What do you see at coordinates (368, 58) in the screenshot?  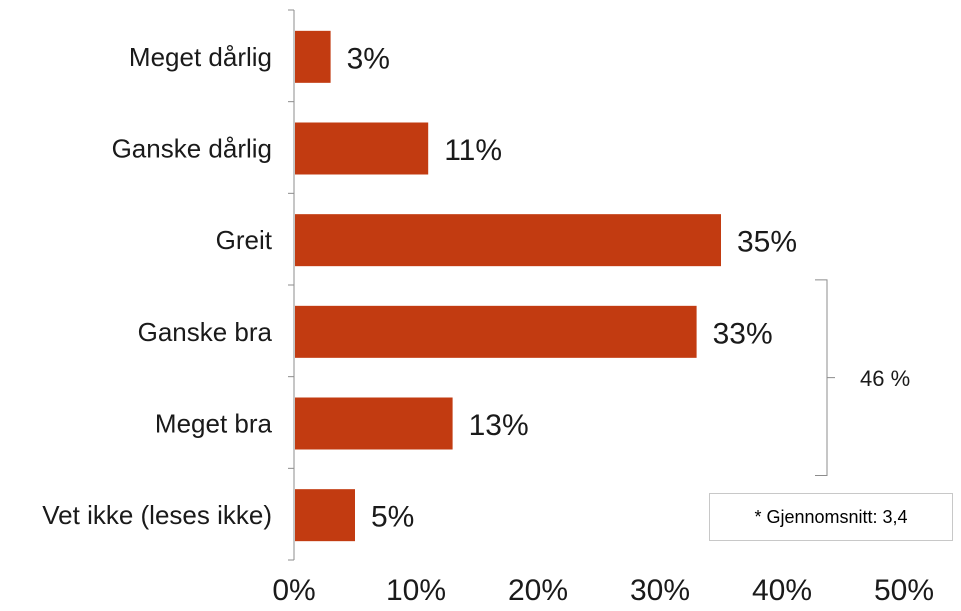 I see `value-label: 3%` at bounding box center [368, 58].